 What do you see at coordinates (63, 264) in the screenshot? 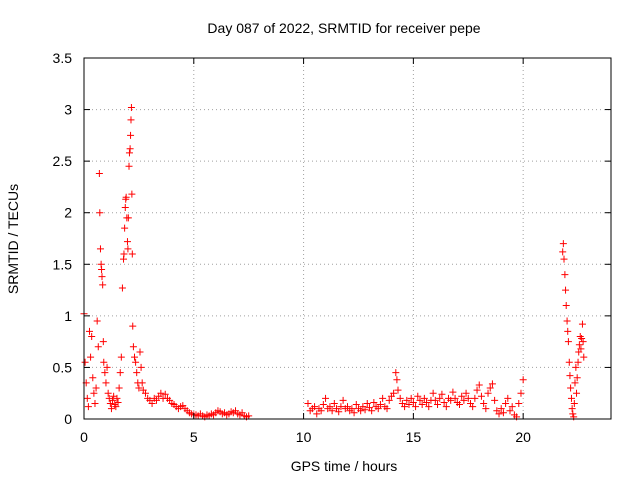
I see `y-tick-label: 1.5` at bounding box center [63, 264].